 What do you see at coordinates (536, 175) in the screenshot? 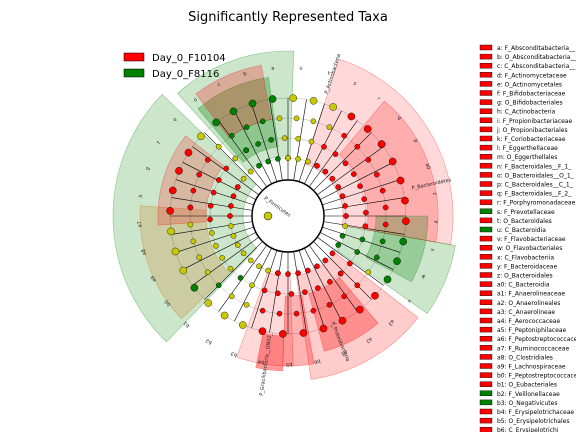
I see `key-entry: o: O_Bacteroidales__O_1_` at bounding box center [536, 175].